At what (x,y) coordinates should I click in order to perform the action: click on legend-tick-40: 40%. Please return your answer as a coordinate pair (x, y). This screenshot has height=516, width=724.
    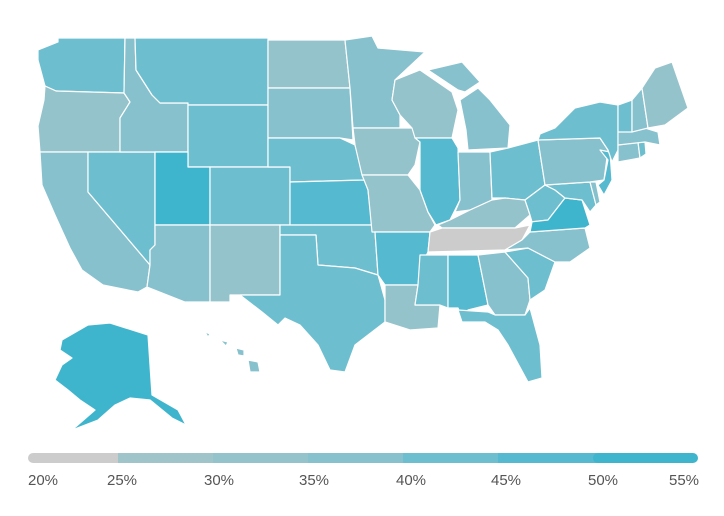
    Looking at the image, I should click on (411, 480).